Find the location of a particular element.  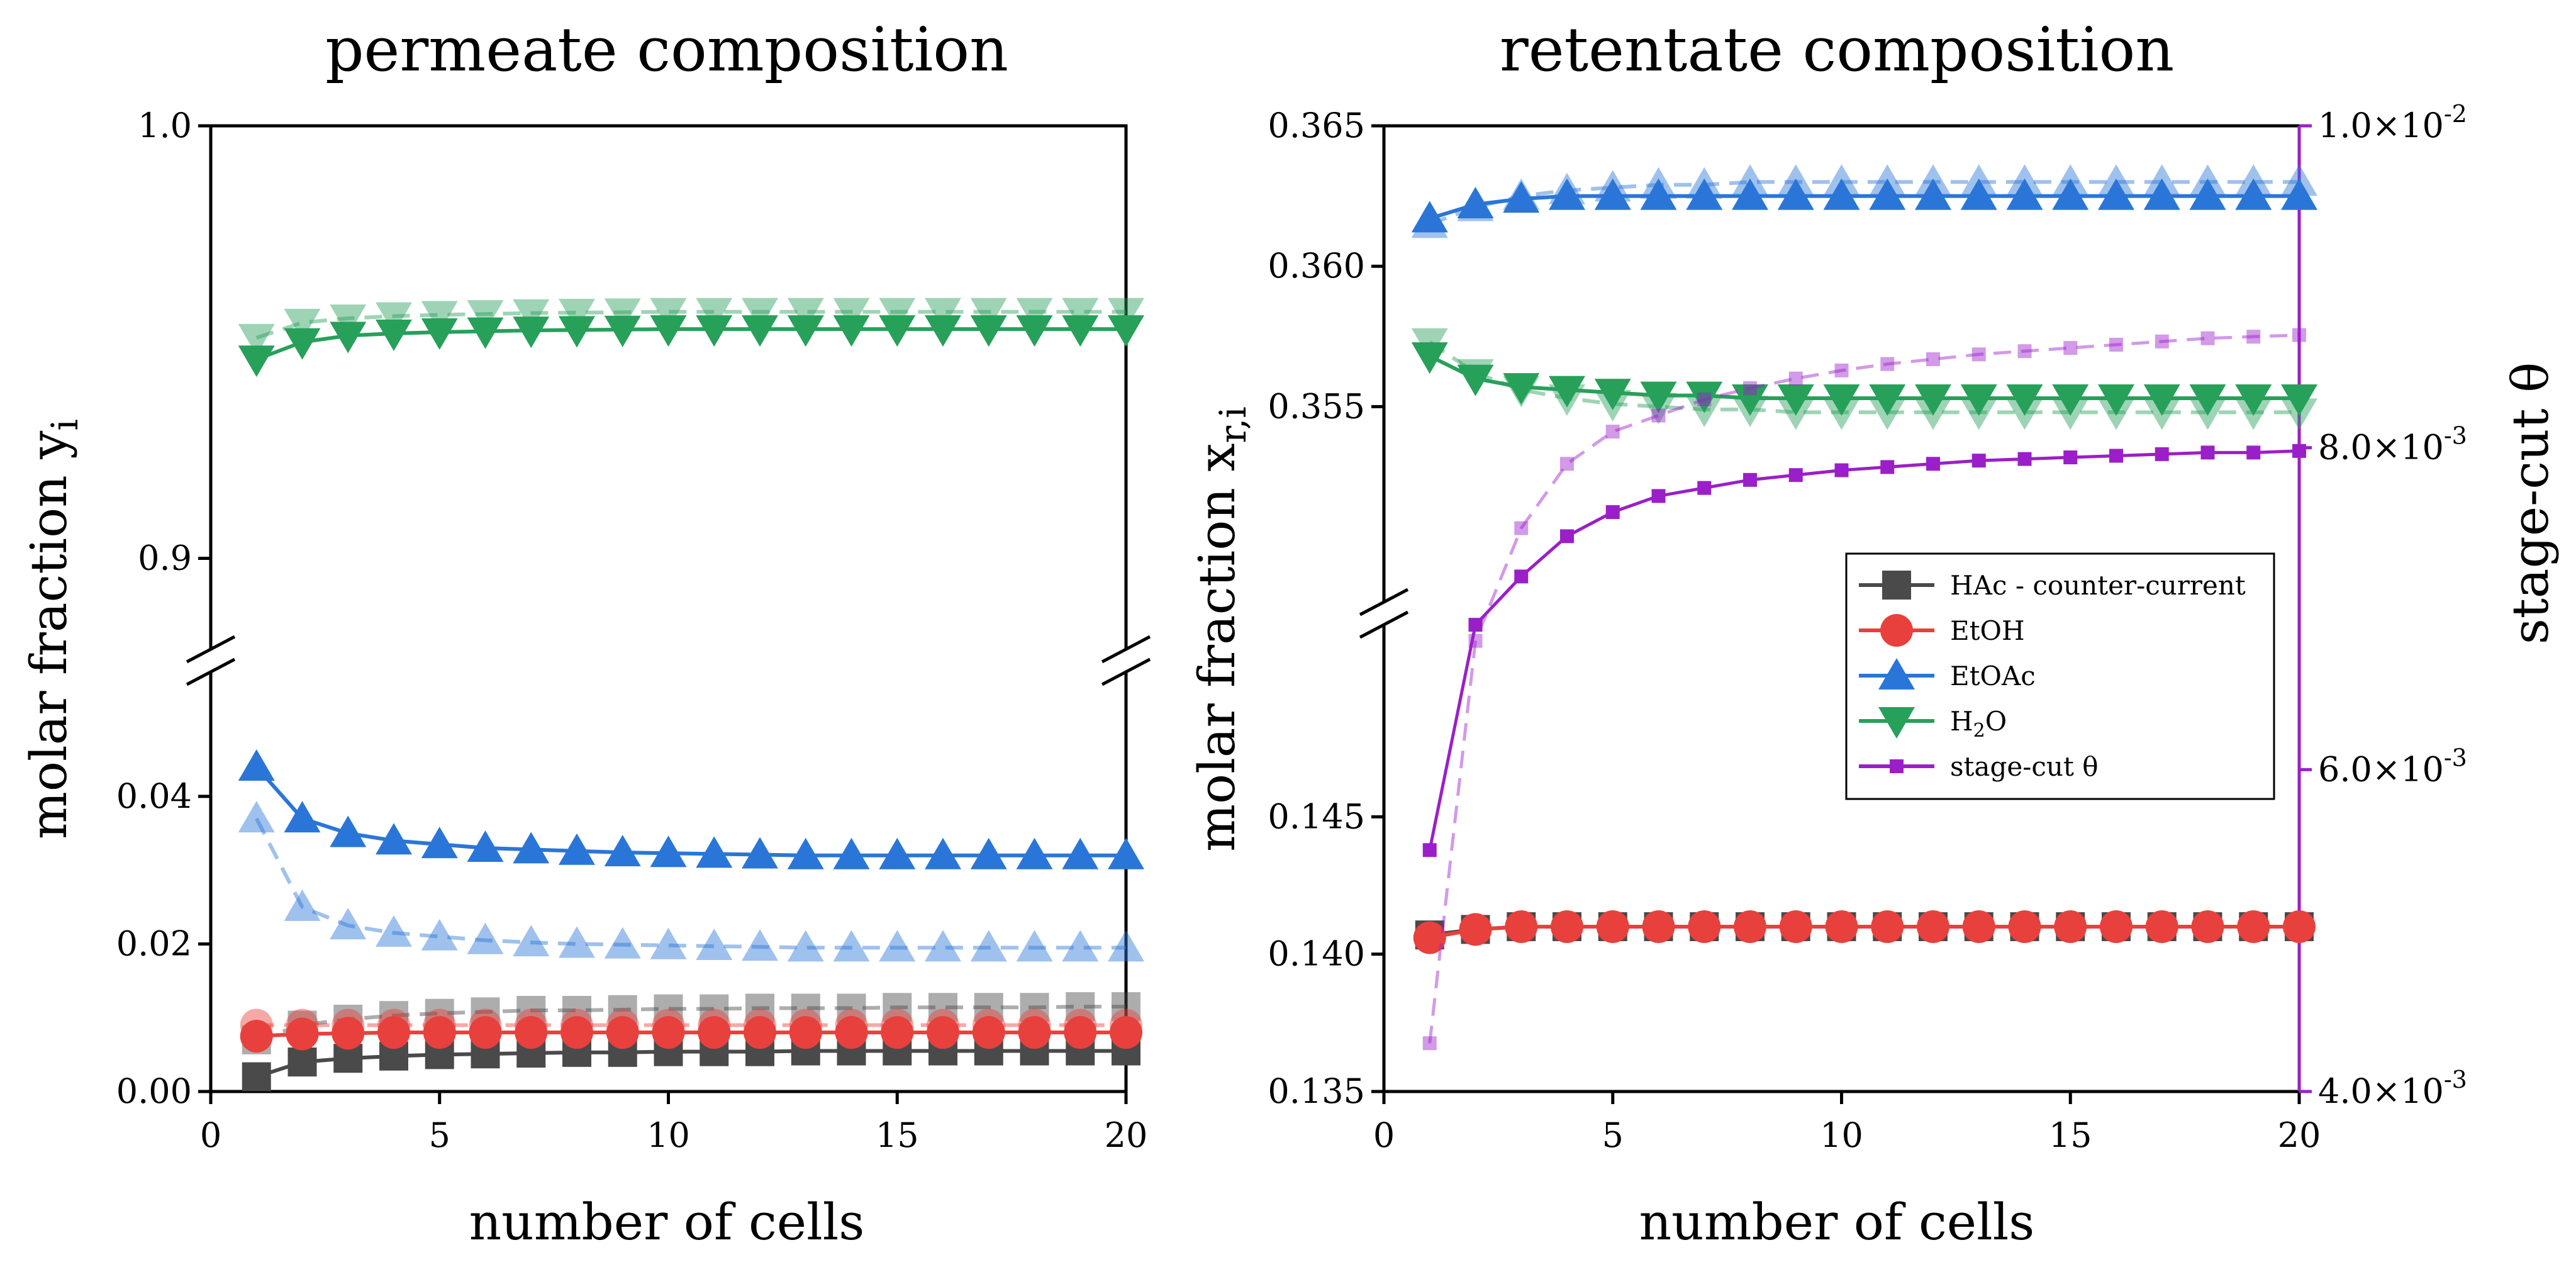

retentate-y-tick-label: 0.365 is located at coordinates (1316, 125).